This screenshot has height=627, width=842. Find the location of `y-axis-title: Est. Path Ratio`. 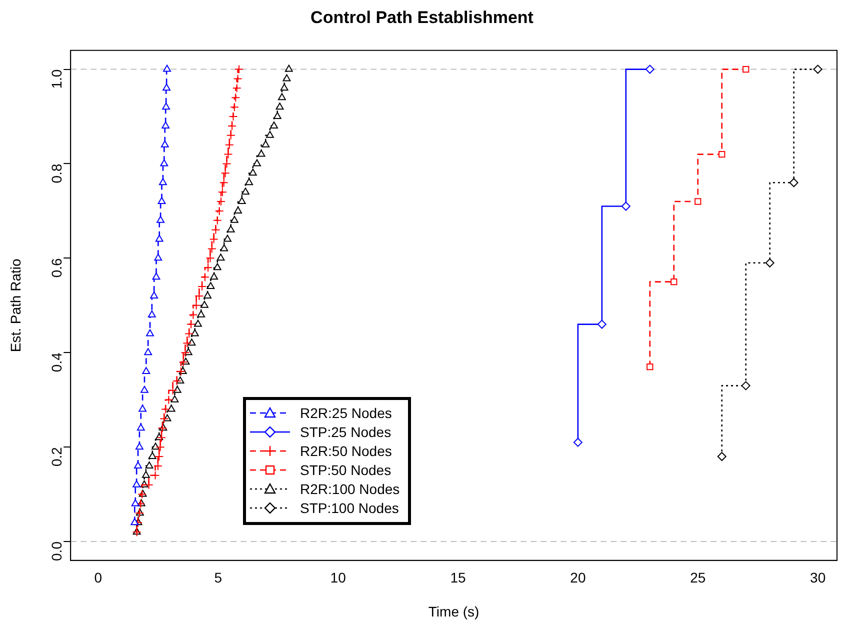

y-axis-title: Est. Path Ratio is located at coordinates (15, 305).